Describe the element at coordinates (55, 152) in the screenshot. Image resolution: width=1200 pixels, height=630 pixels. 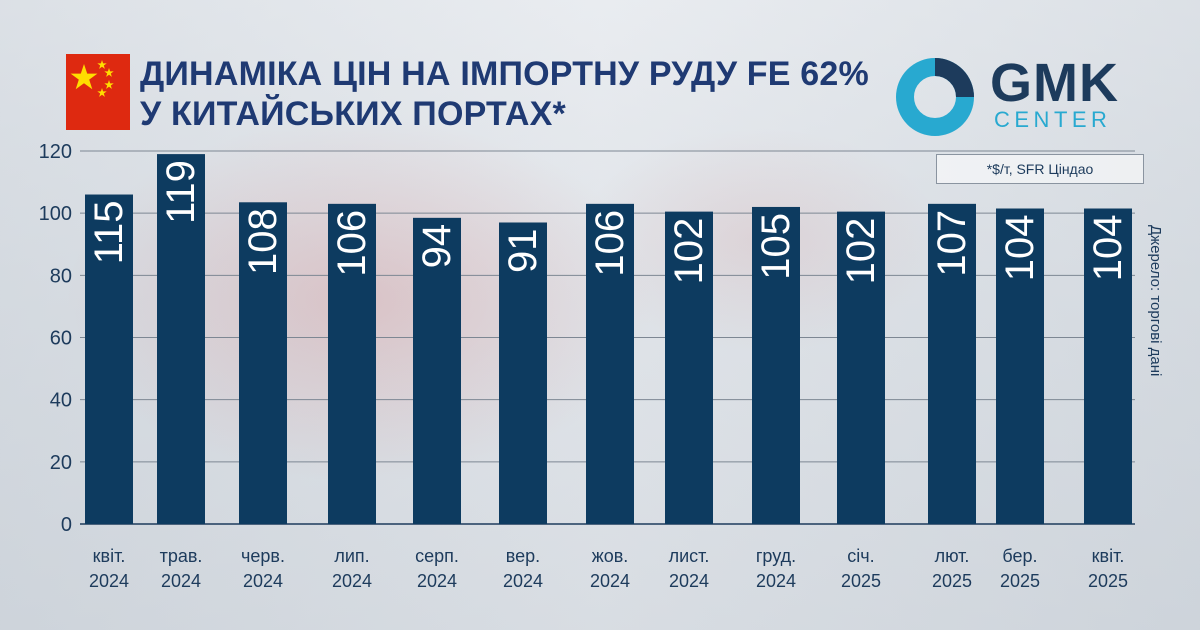
I see `y-tick-label: 120` at that location.